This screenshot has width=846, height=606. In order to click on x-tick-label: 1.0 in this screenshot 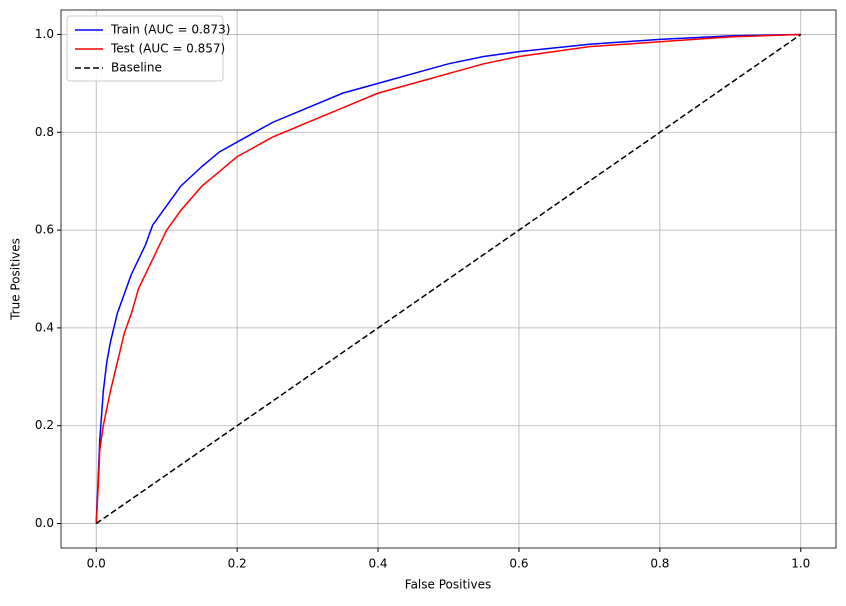, I will do `click(800, 564)`.